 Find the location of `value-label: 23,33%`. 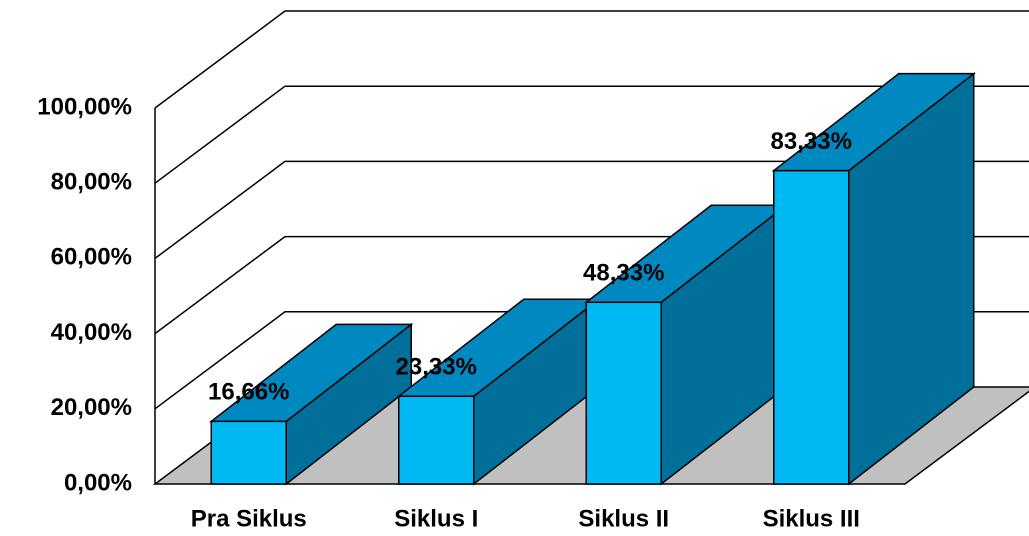

value-label: 23,33% is located at coordinates (436, 367).